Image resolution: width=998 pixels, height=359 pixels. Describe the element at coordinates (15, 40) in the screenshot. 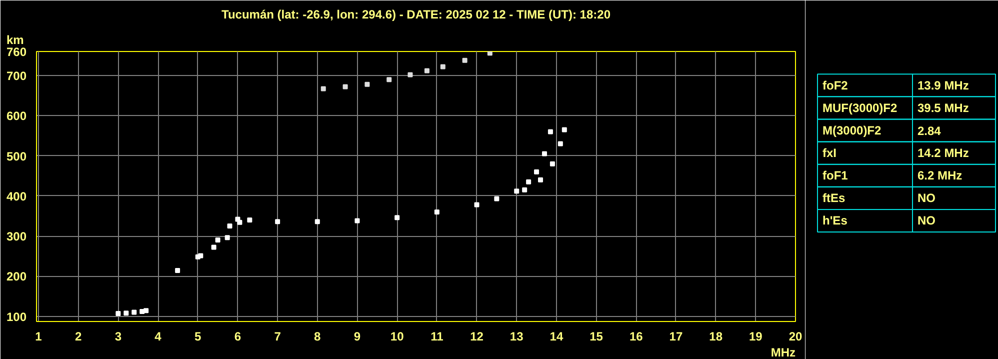

I see `y-axis-title: km` at that location.